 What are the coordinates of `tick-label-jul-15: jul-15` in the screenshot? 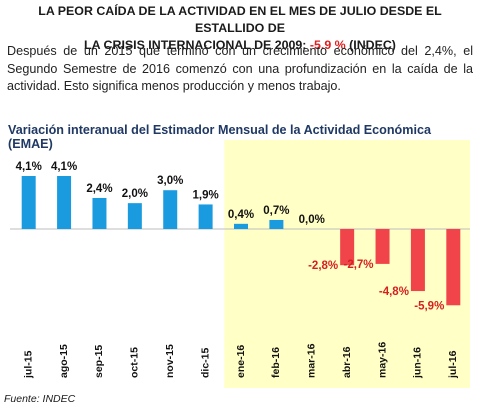 It's located at (28, 364).